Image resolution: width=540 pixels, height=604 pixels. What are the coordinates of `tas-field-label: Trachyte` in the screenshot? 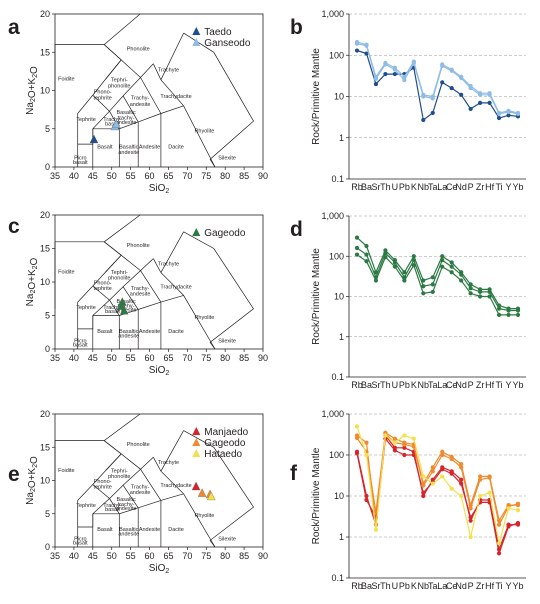 It's located at (168, 463).